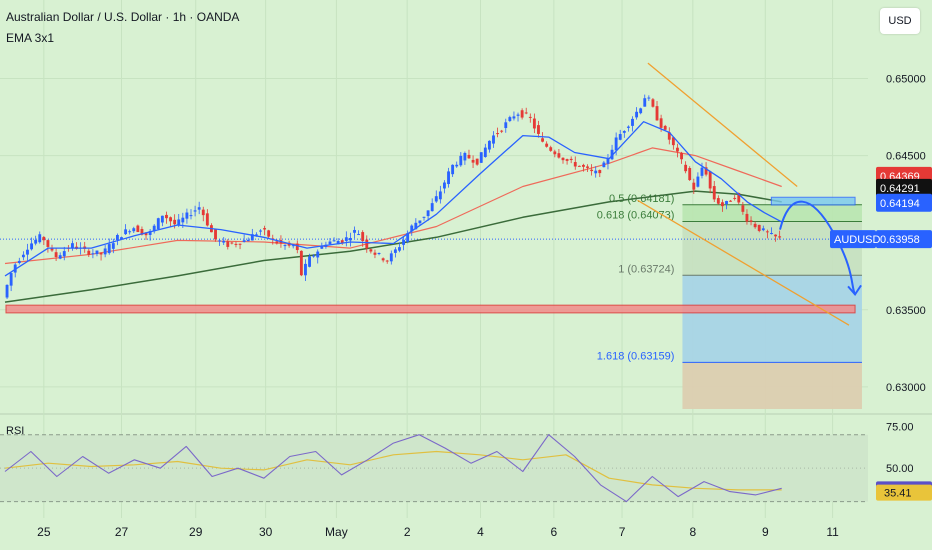 The image size is (932, 550). Describe the element at coordinates (480, 532) in the screenshot. I see `x-tick-label: 4` at that location.